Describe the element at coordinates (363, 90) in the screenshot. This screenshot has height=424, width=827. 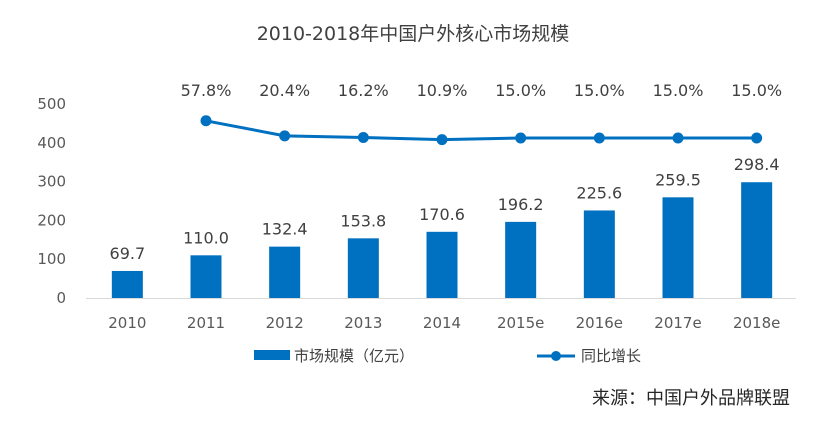
I see `growth-value-label: 16.2%` at that location.